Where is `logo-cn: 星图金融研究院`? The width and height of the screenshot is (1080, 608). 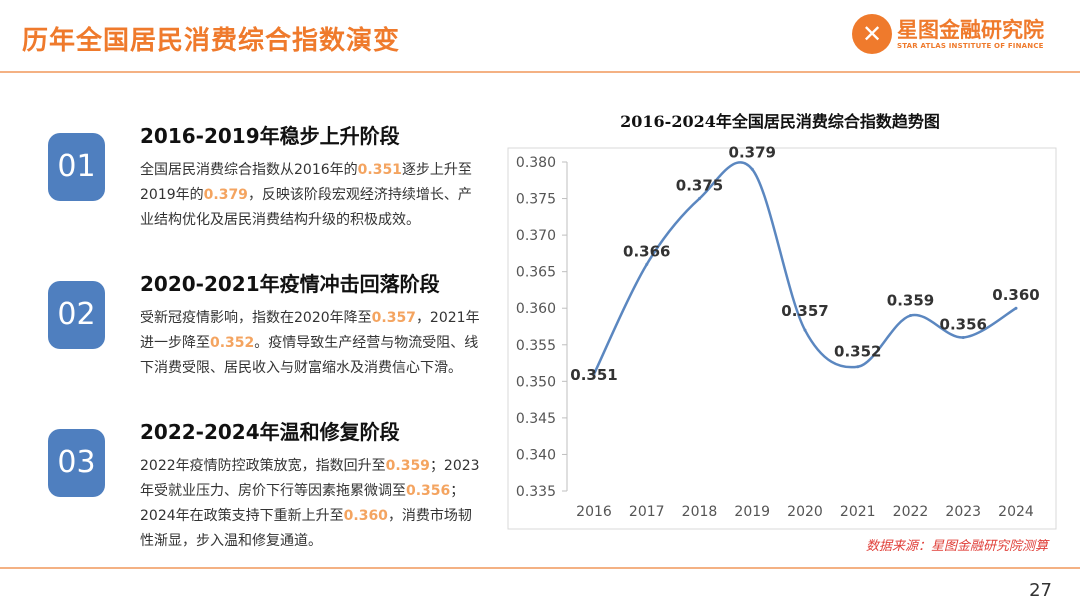
logo-cn: 星图金融研究院 is located at coordinates (970, 30).